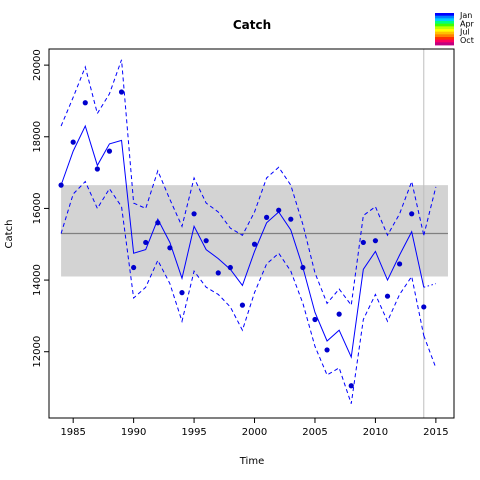 This screenshot has width=480, height=480. Describe the element at coordinates (37, 352) in the screenshot. I see `y-tick-label: 12000` at that location.